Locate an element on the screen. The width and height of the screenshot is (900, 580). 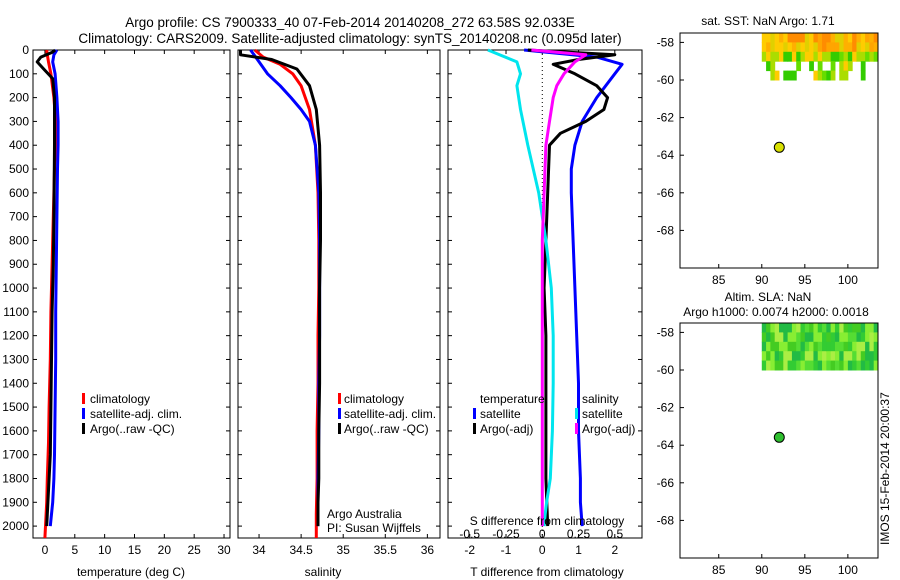
series-line-salinity-argo-adj- is located at coordinates (559, 287).